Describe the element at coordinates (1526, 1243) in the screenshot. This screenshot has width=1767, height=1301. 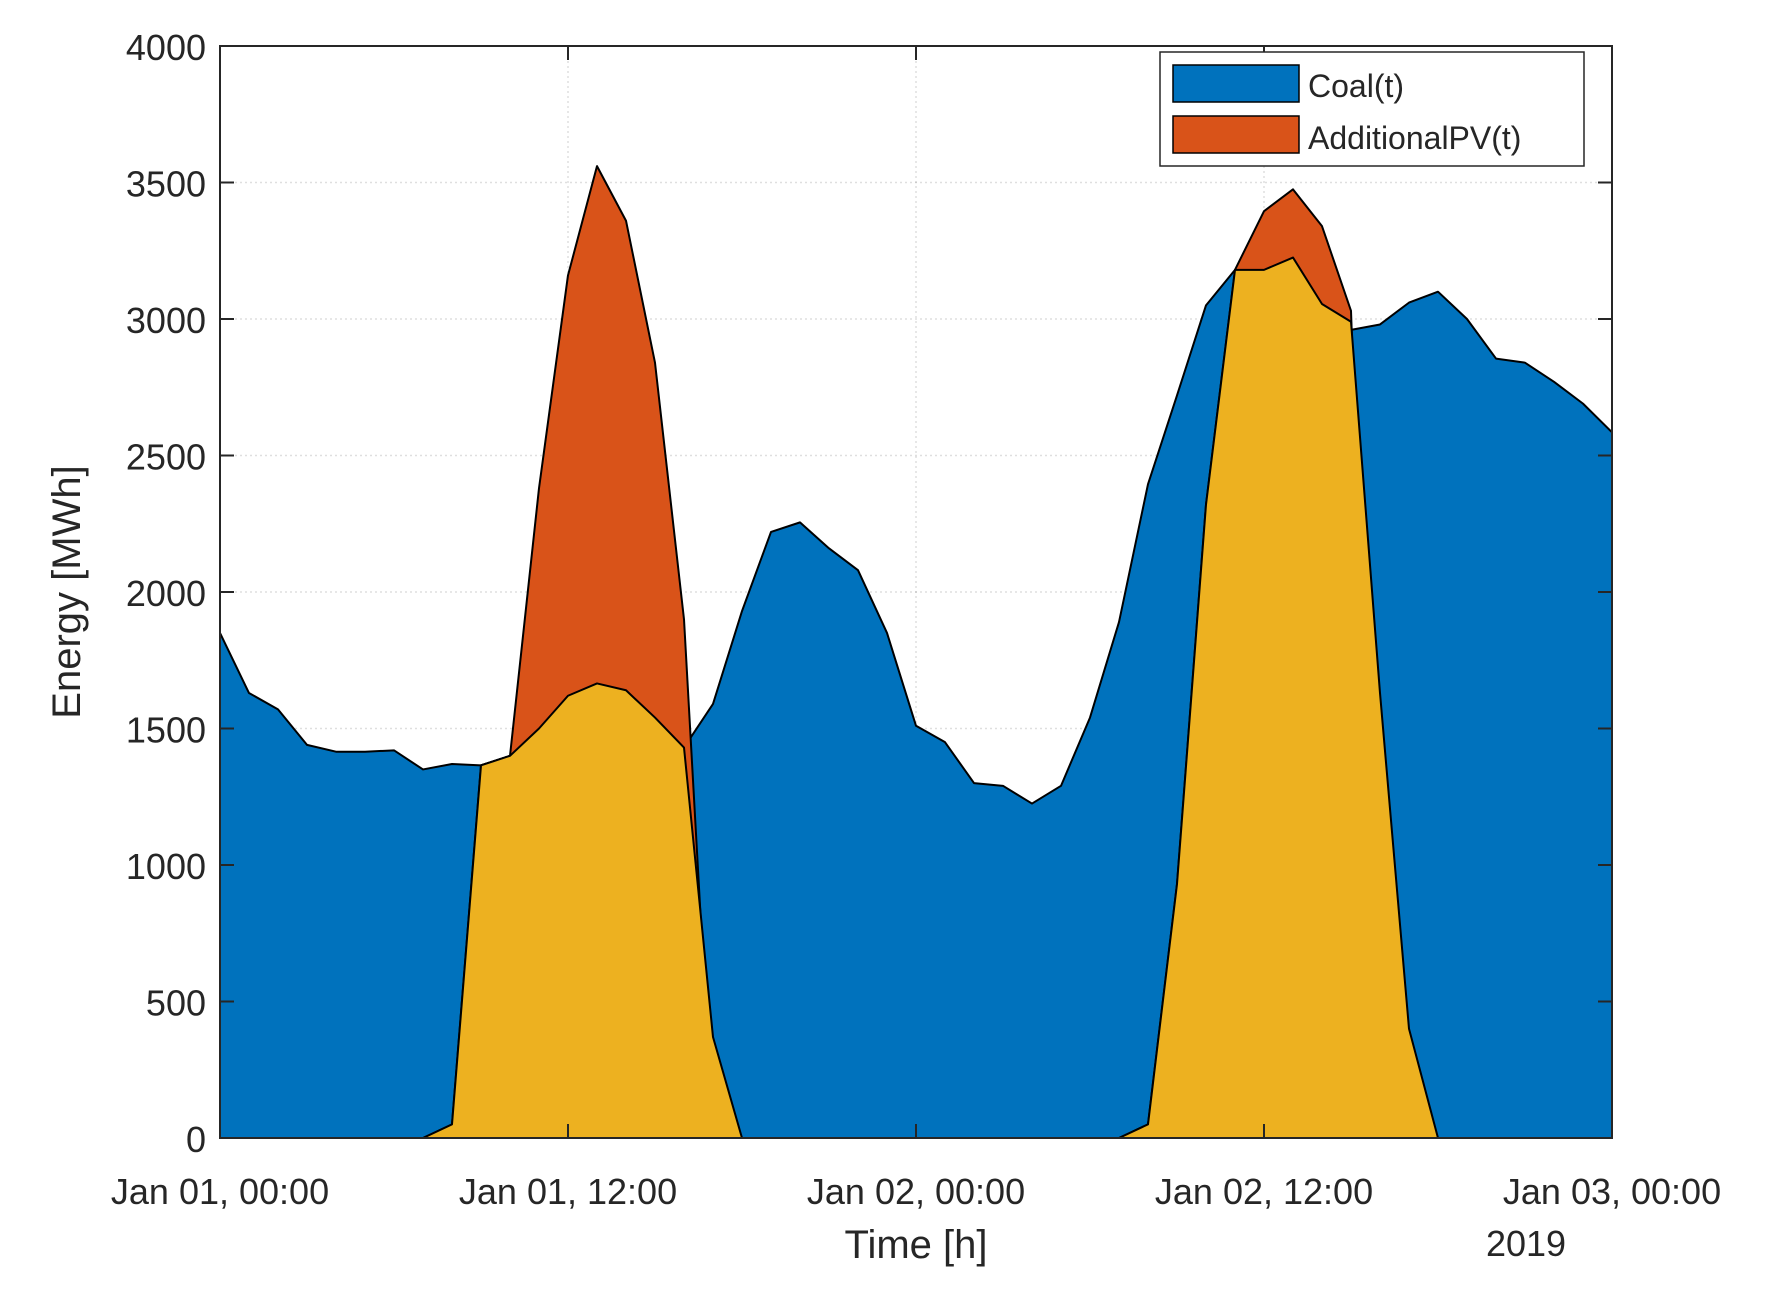
I see `x-axis-year-label: 2019` at that location.